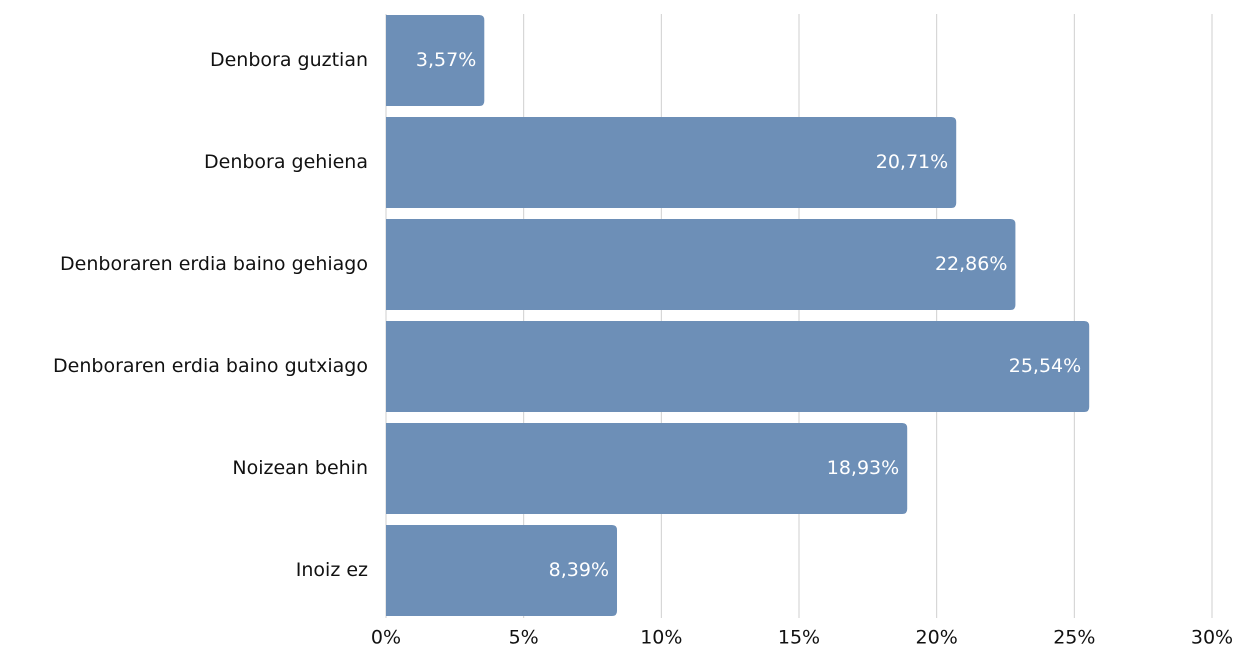 This screenshot has width=1239, height=650. What do you see at coordinates (289, 60) in the screenshot?
I see `y-tick-label: Denbora guztian` at bounding box center [289, 60].